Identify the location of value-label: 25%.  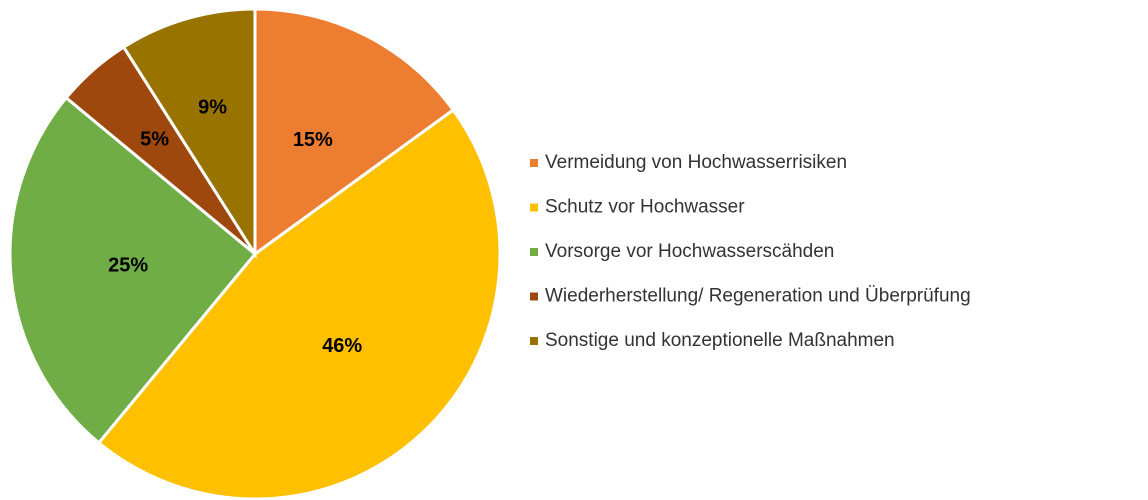
(128, 265).